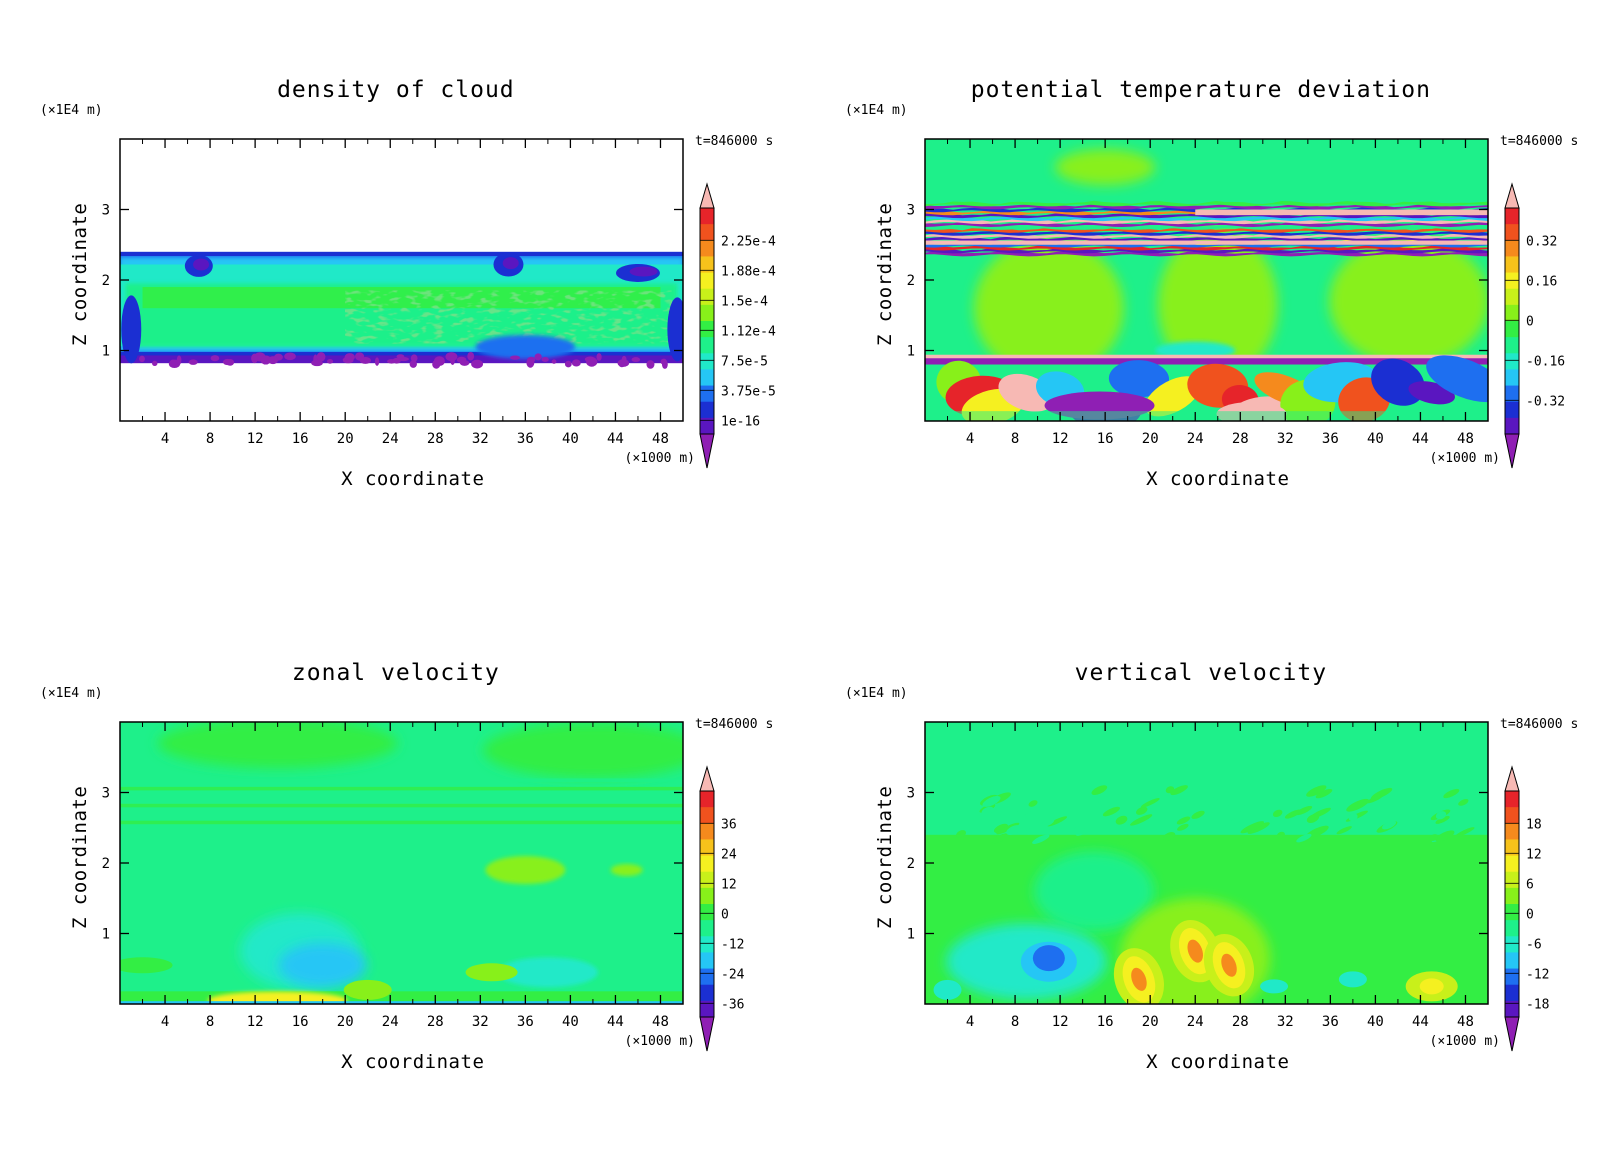  Describe the element at coordinates (722, 908) in the screenshot. I see `colorbar: 36 24 12 0 -12 -24 -36` at that location.